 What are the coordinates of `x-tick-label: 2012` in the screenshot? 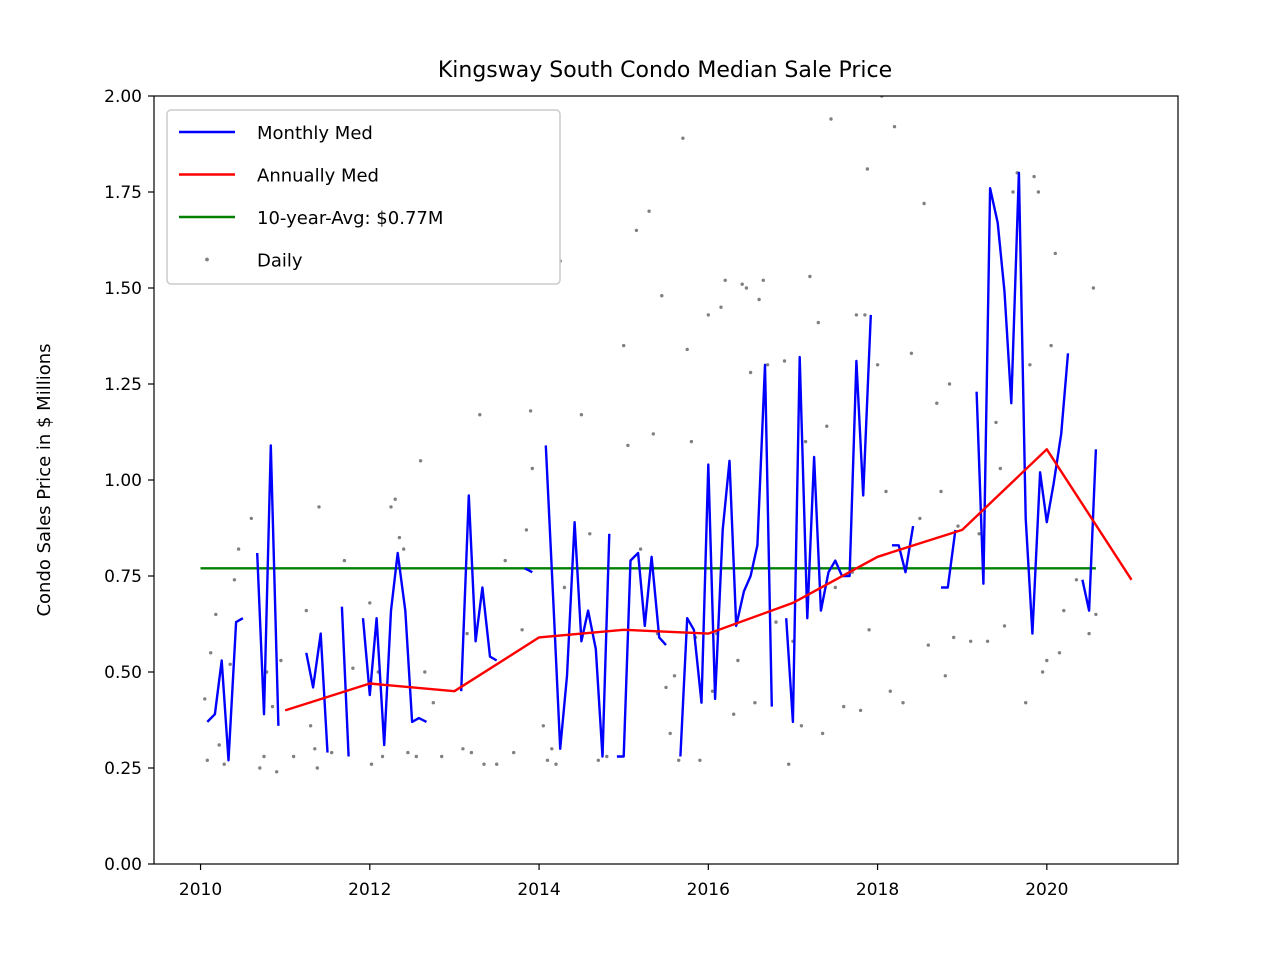 It's located at (369, 890).